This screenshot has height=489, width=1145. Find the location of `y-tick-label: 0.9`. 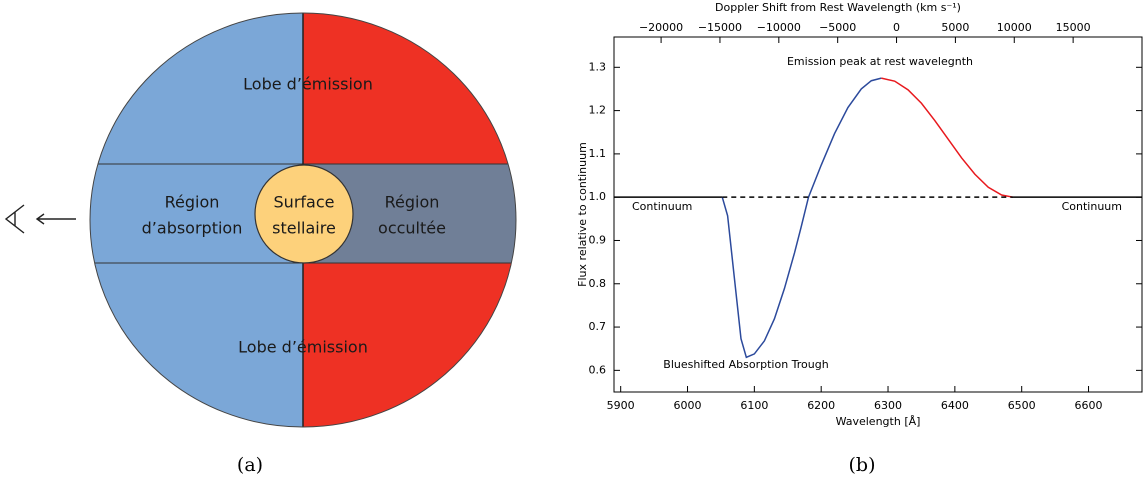

y-tick-label: 0.9 is located at coordinates (598, 239).